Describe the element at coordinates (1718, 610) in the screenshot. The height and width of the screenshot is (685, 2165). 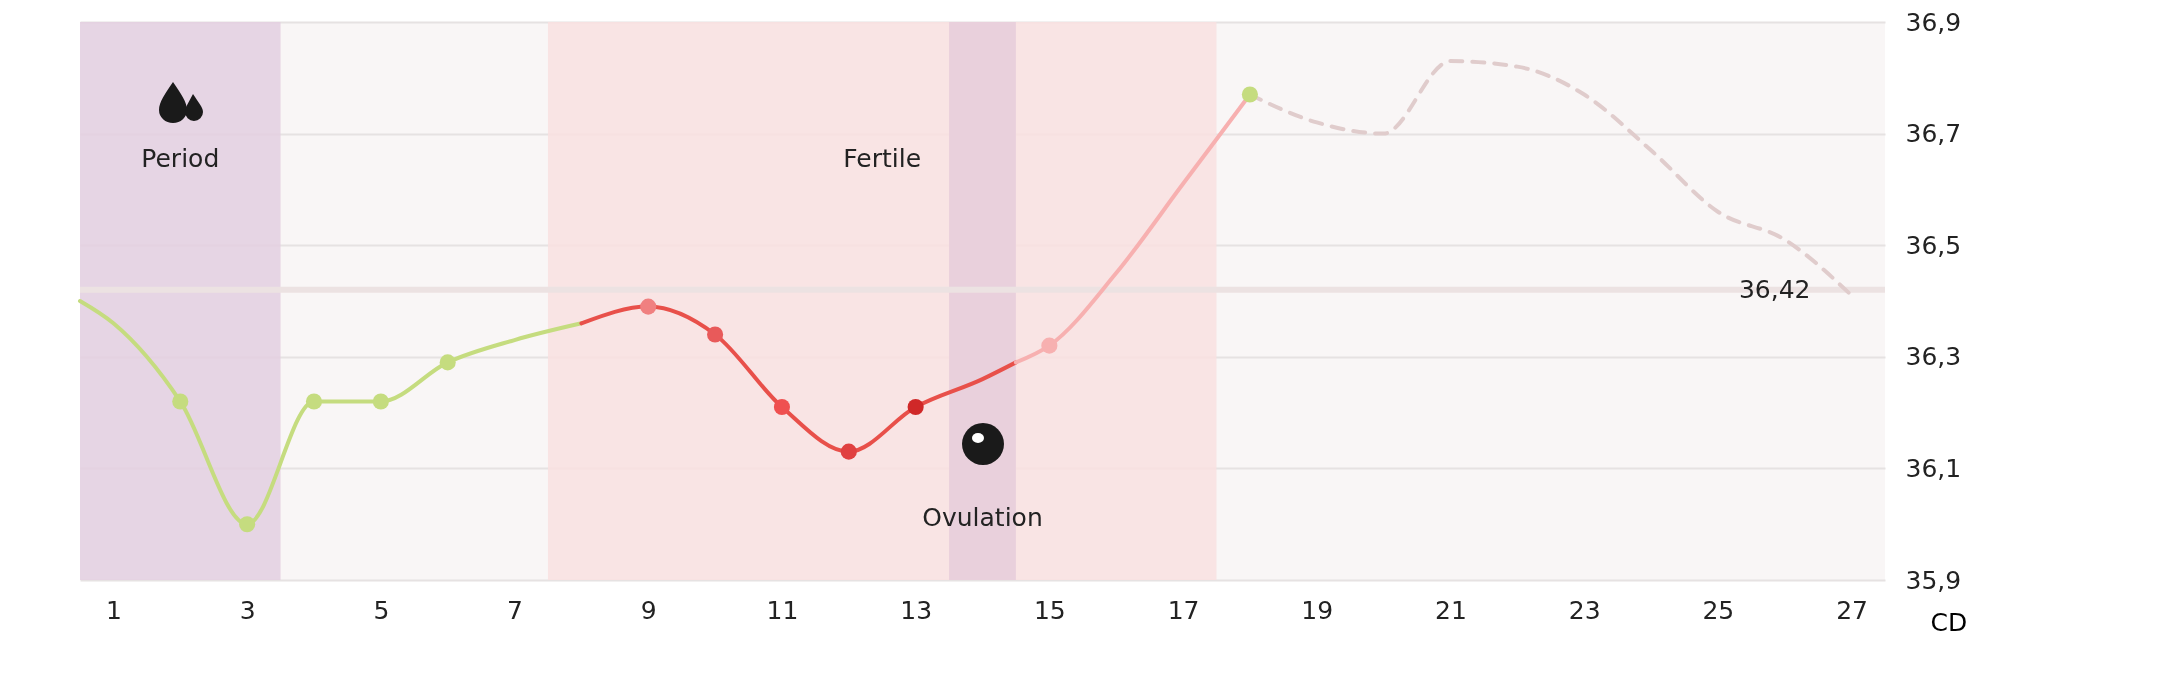
I see `x-tick-label: 25` at that location.